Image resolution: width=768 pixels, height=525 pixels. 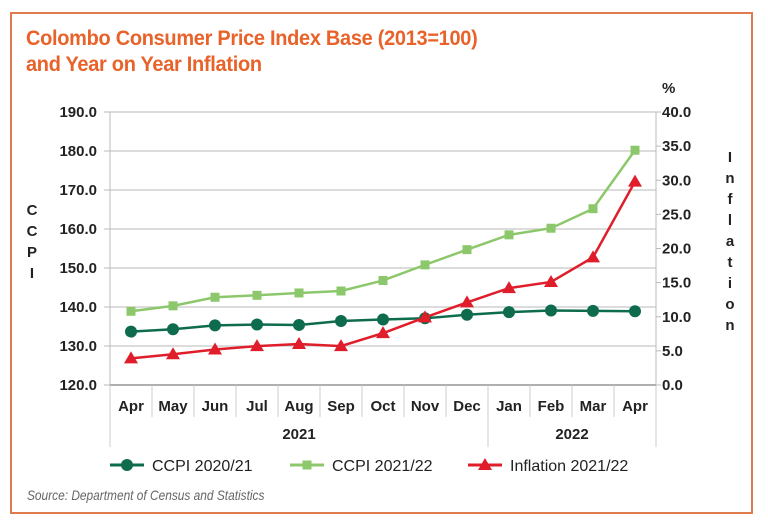 I want to click on y-tick-left: 130.0, so click(x=78, y=346).